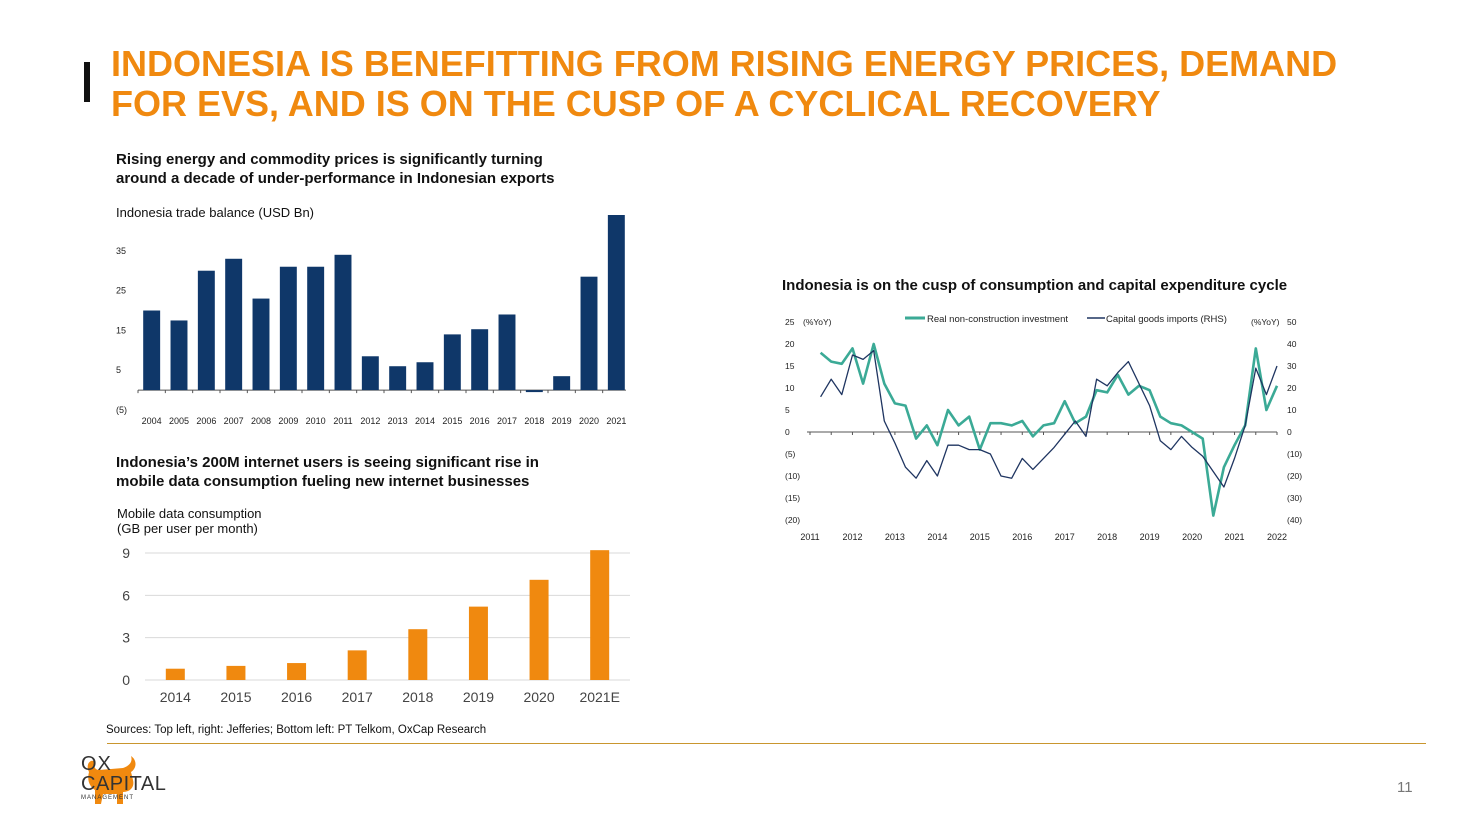 The image size is (1461, 822). What do you see at coordinates (121, 330) in the screenshot?
I see `trade-balance-ytick: 15` at bounding box center [121, 330].